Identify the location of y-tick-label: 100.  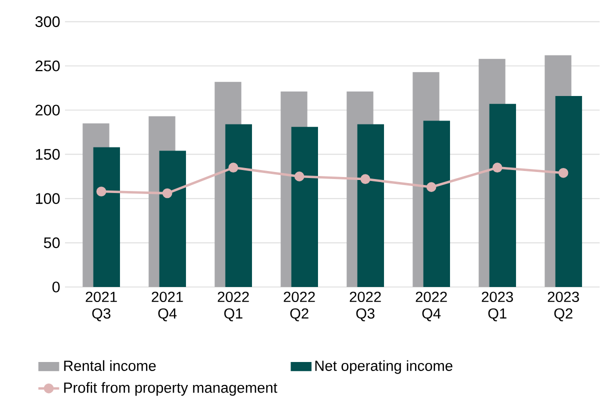
(48, 198).